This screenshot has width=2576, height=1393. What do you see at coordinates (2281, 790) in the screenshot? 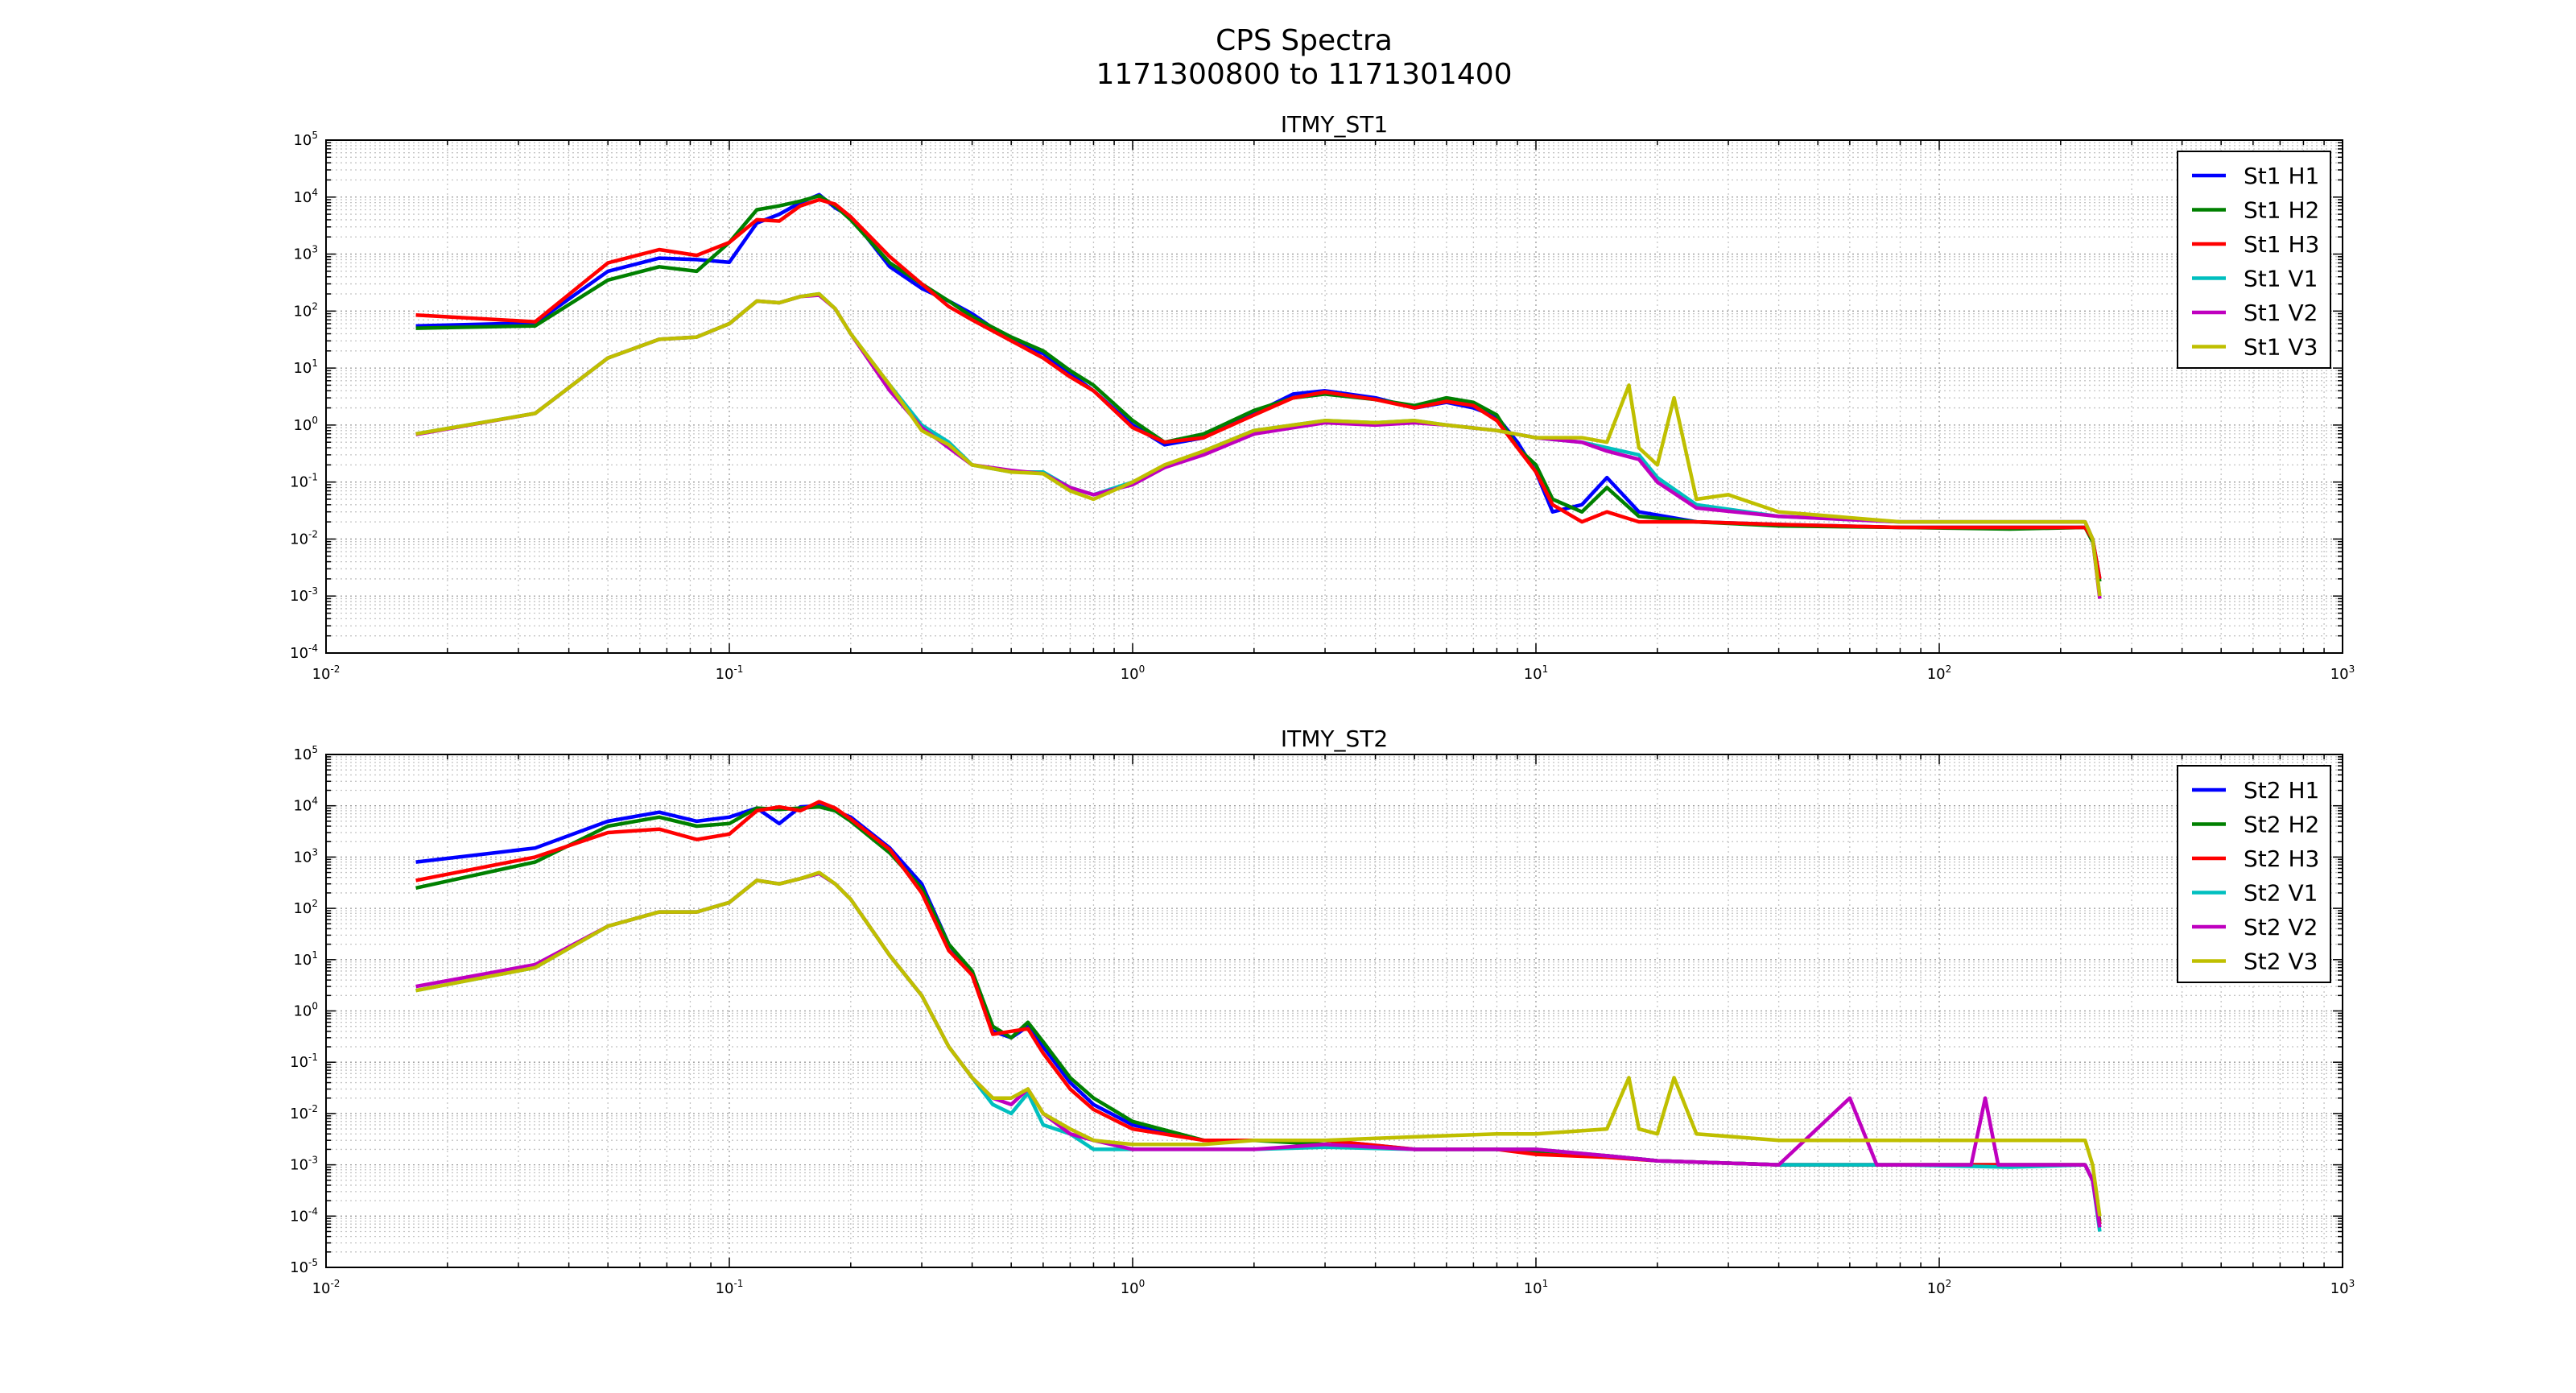
I see `legend-label: St2 H1` at bounding box center [2281, 790].